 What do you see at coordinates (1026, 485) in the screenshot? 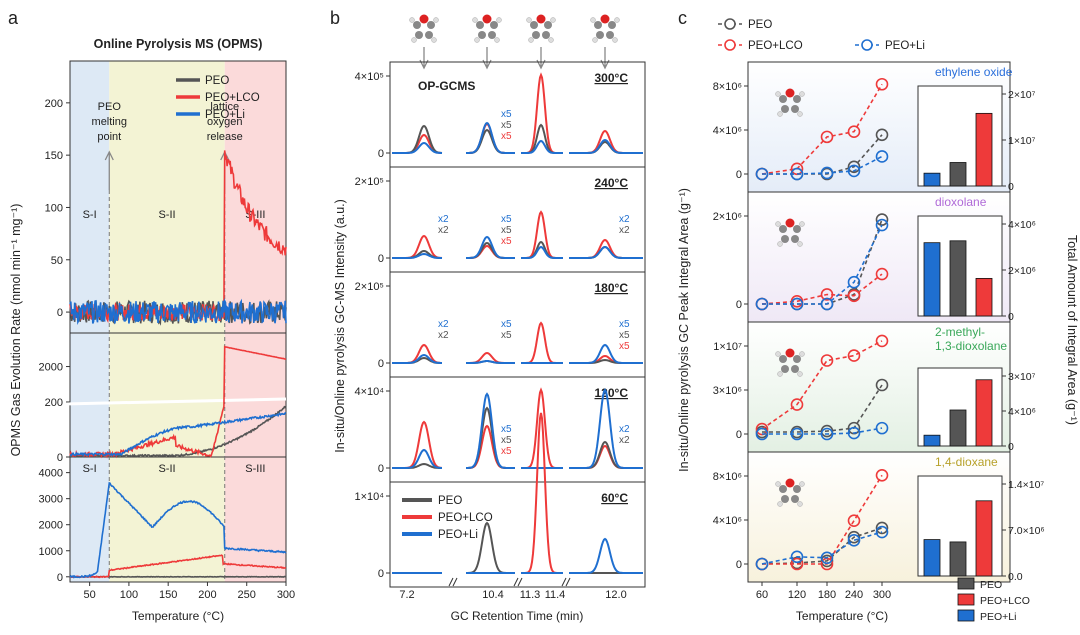
I see `right-tick-label: 1.4×10⁷` at bounding box center [1026, 485].